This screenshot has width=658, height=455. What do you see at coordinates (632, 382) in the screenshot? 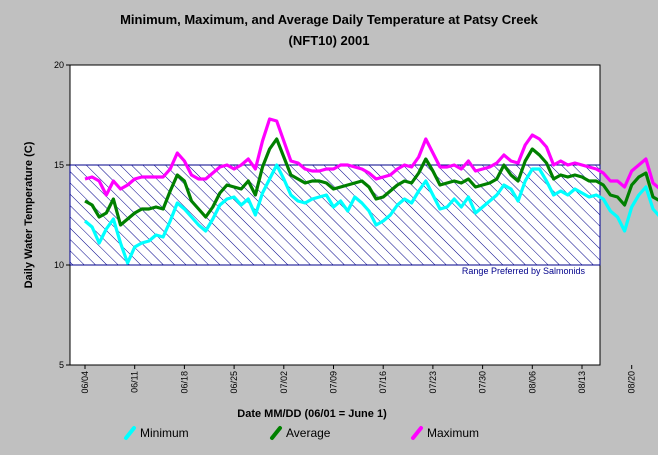
I see `x-tick-label: 08/20` at bounding box center [632, 382].